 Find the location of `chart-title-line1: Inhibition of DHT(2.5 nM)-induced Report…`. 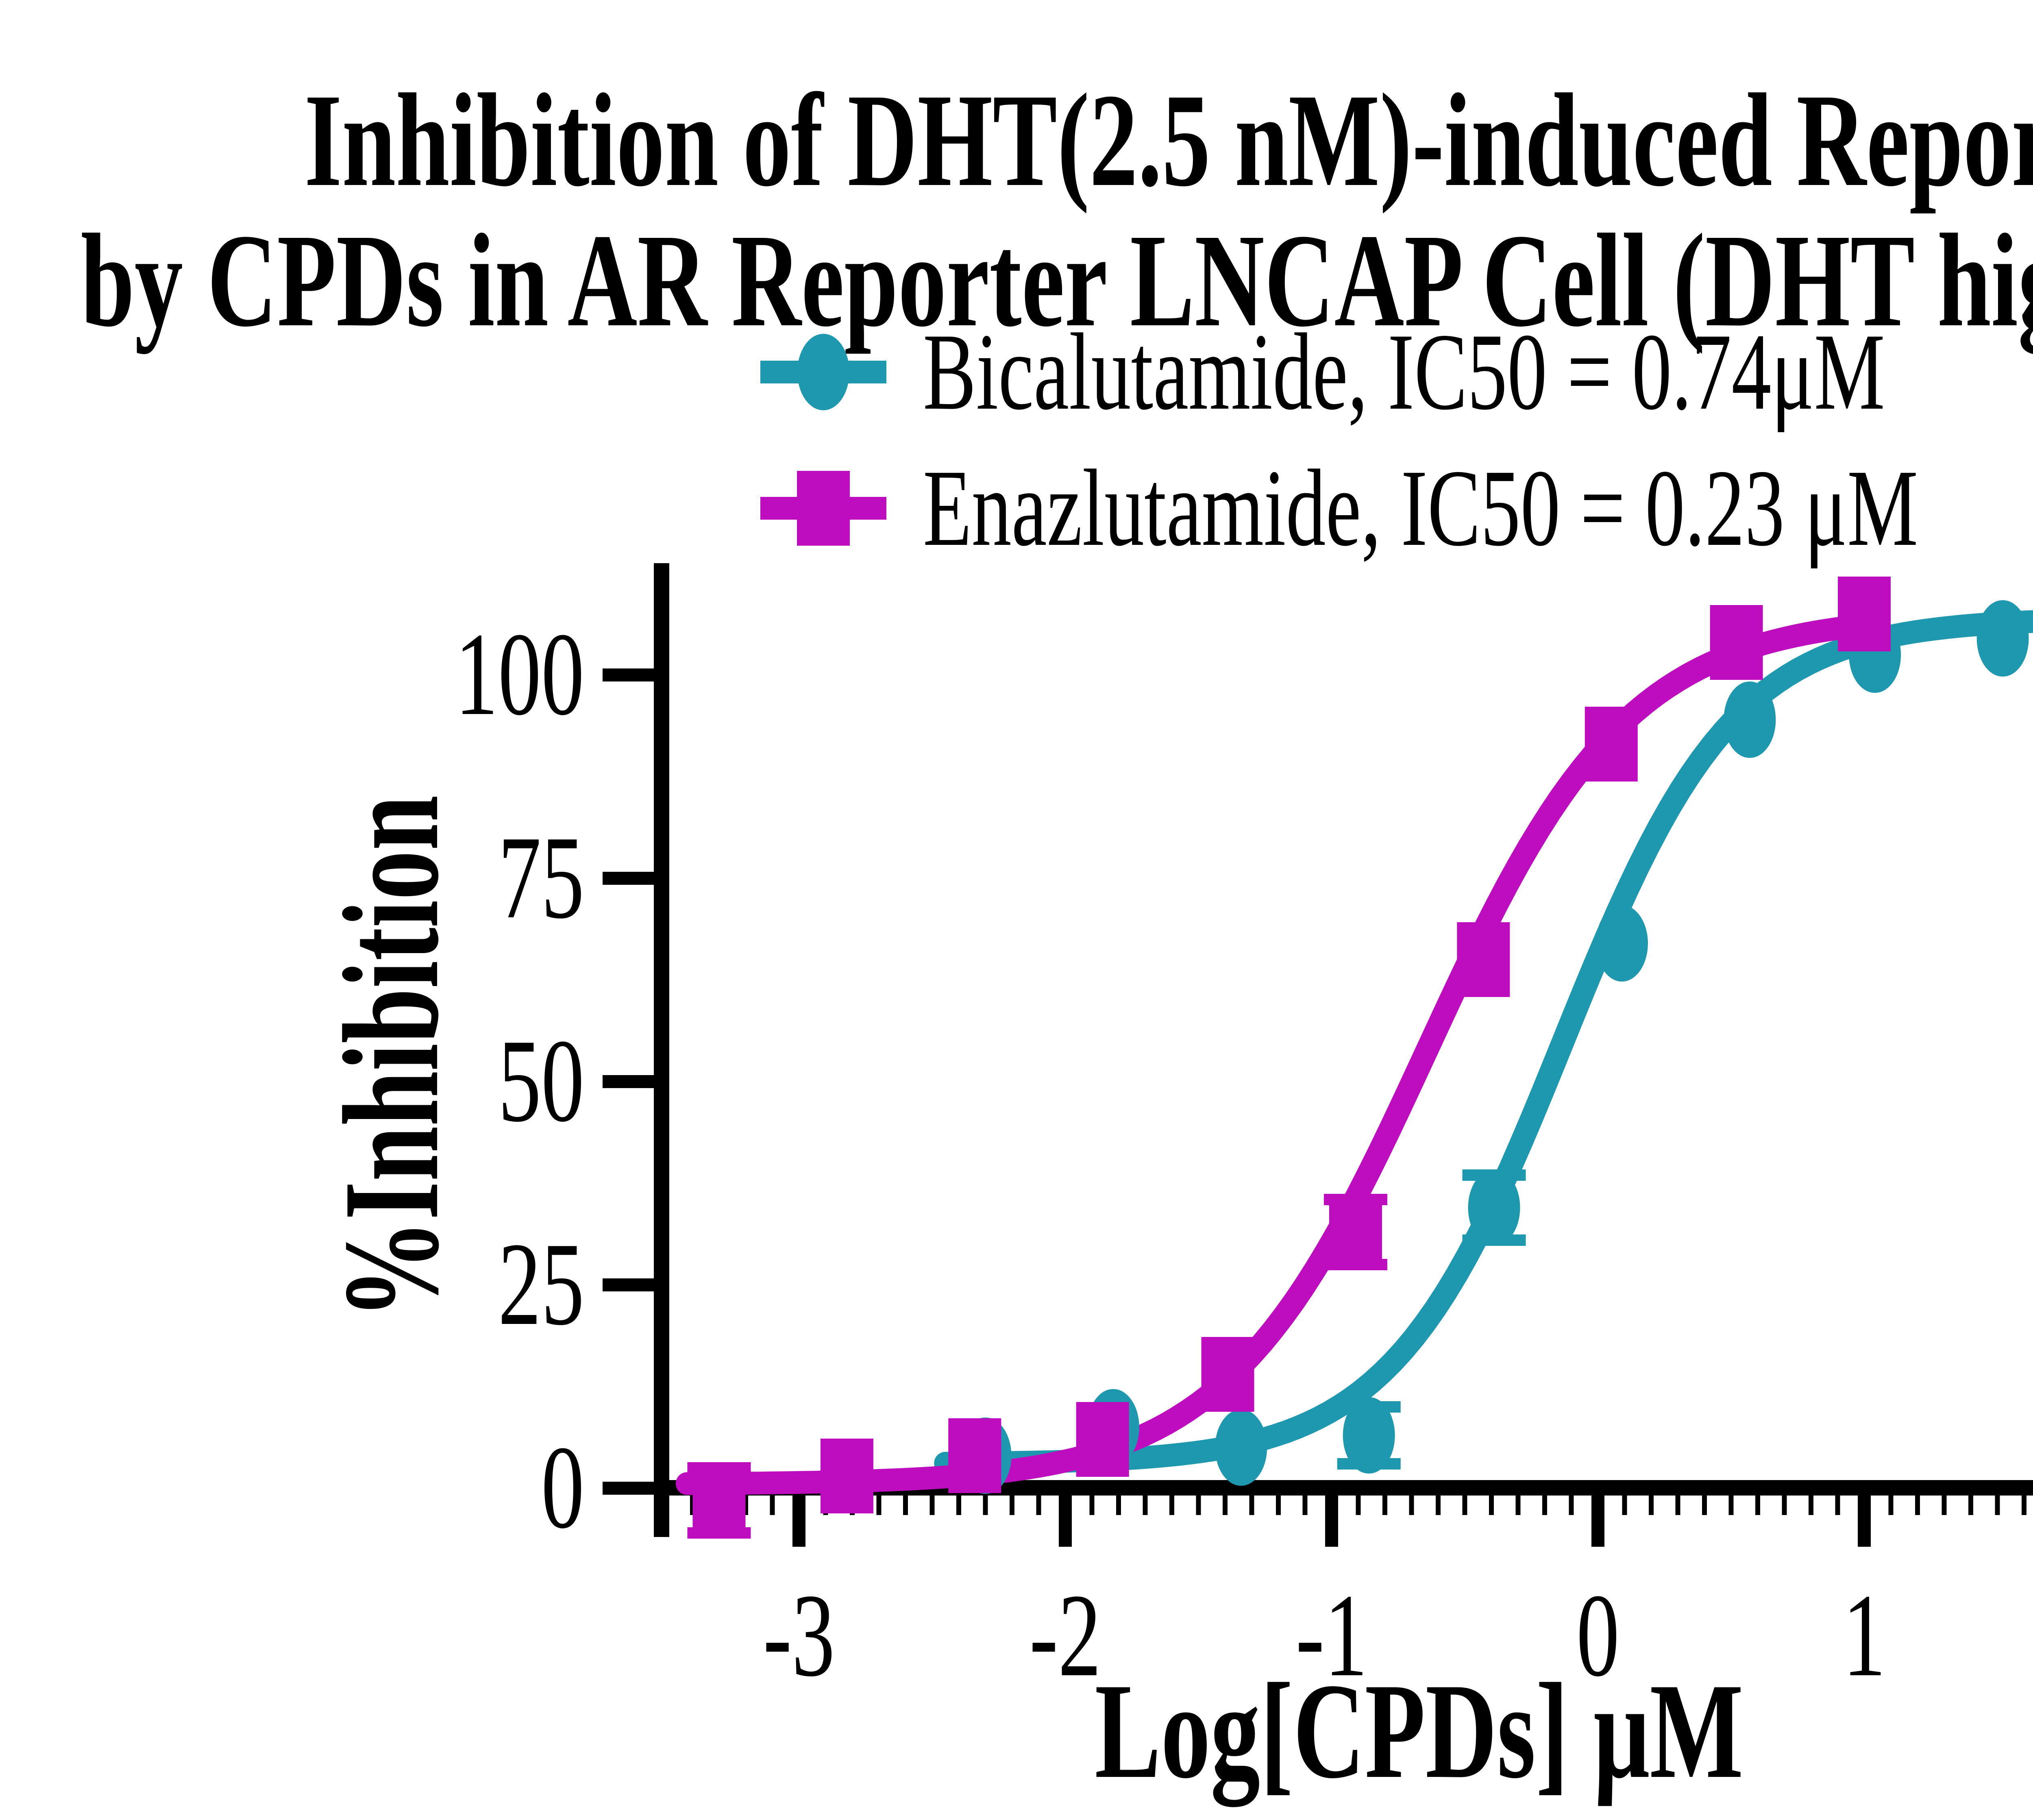

chart-title-line1: Inhibition of DHT(2.5 nM)-induced Report… is located at coordinates (1168, 140).